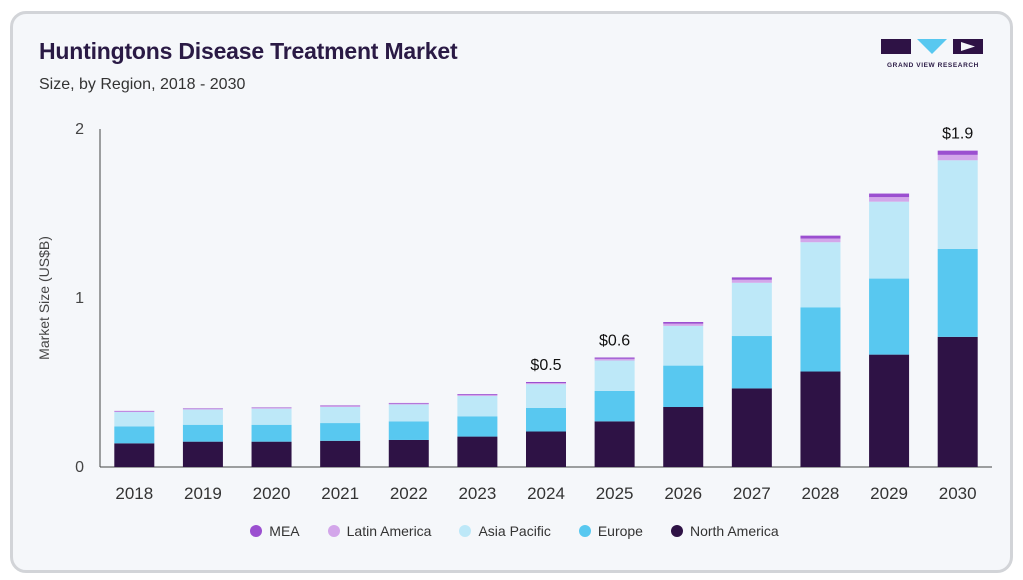 This screenshot has width=1023, height=580. What do you see at coordinates (409, 493) in the screenshot?
I see `x-tick-label: 2022` at bounding box center [409, 493].